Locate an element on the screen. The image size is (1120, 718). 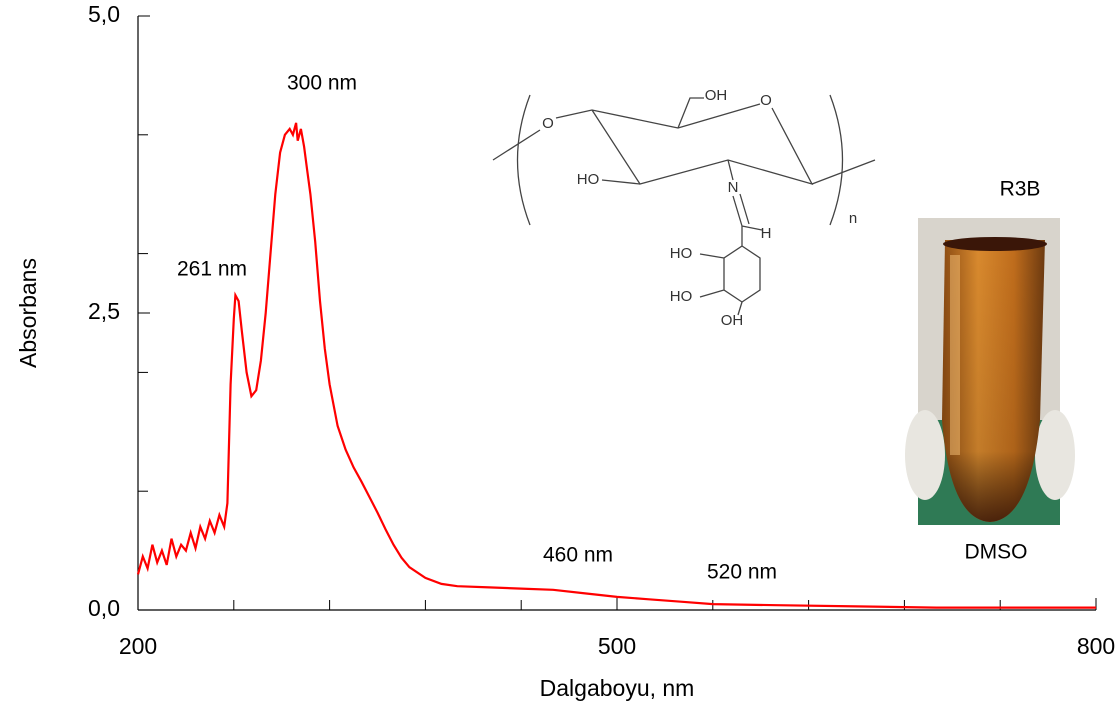
structure-label: n is located at coordinates (853, 218).